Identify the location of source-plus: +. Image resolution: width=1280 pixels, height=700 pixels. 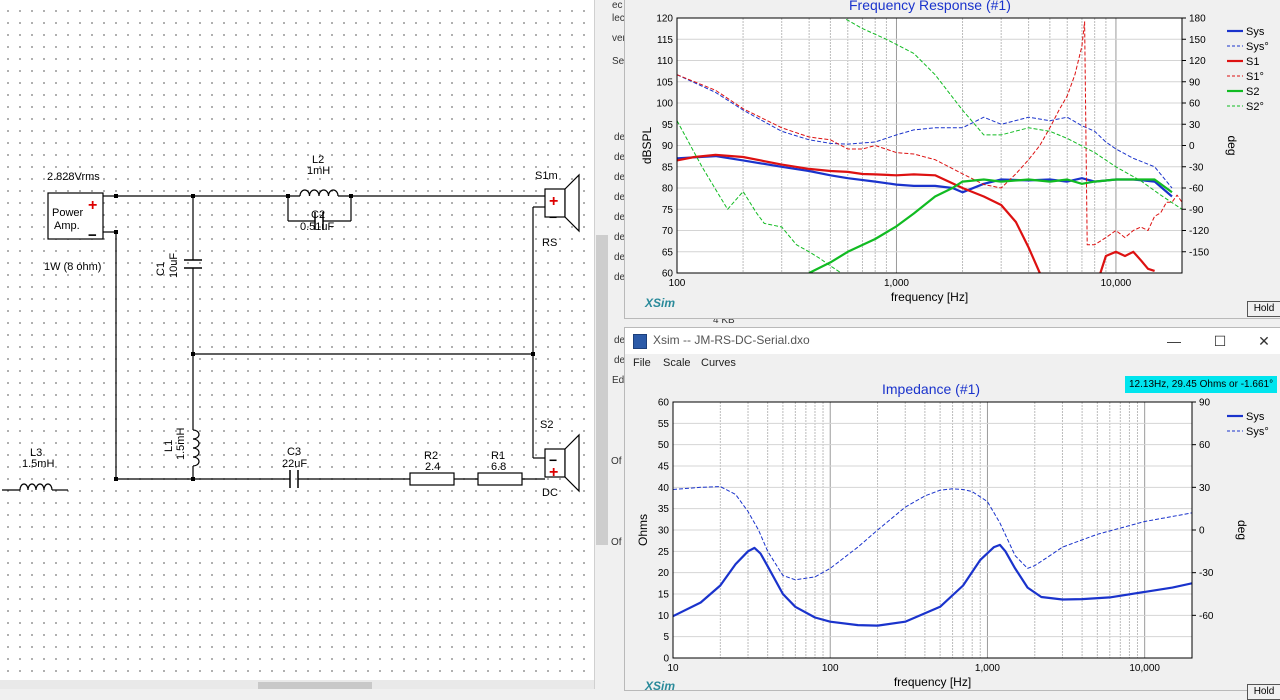
(92, 205).